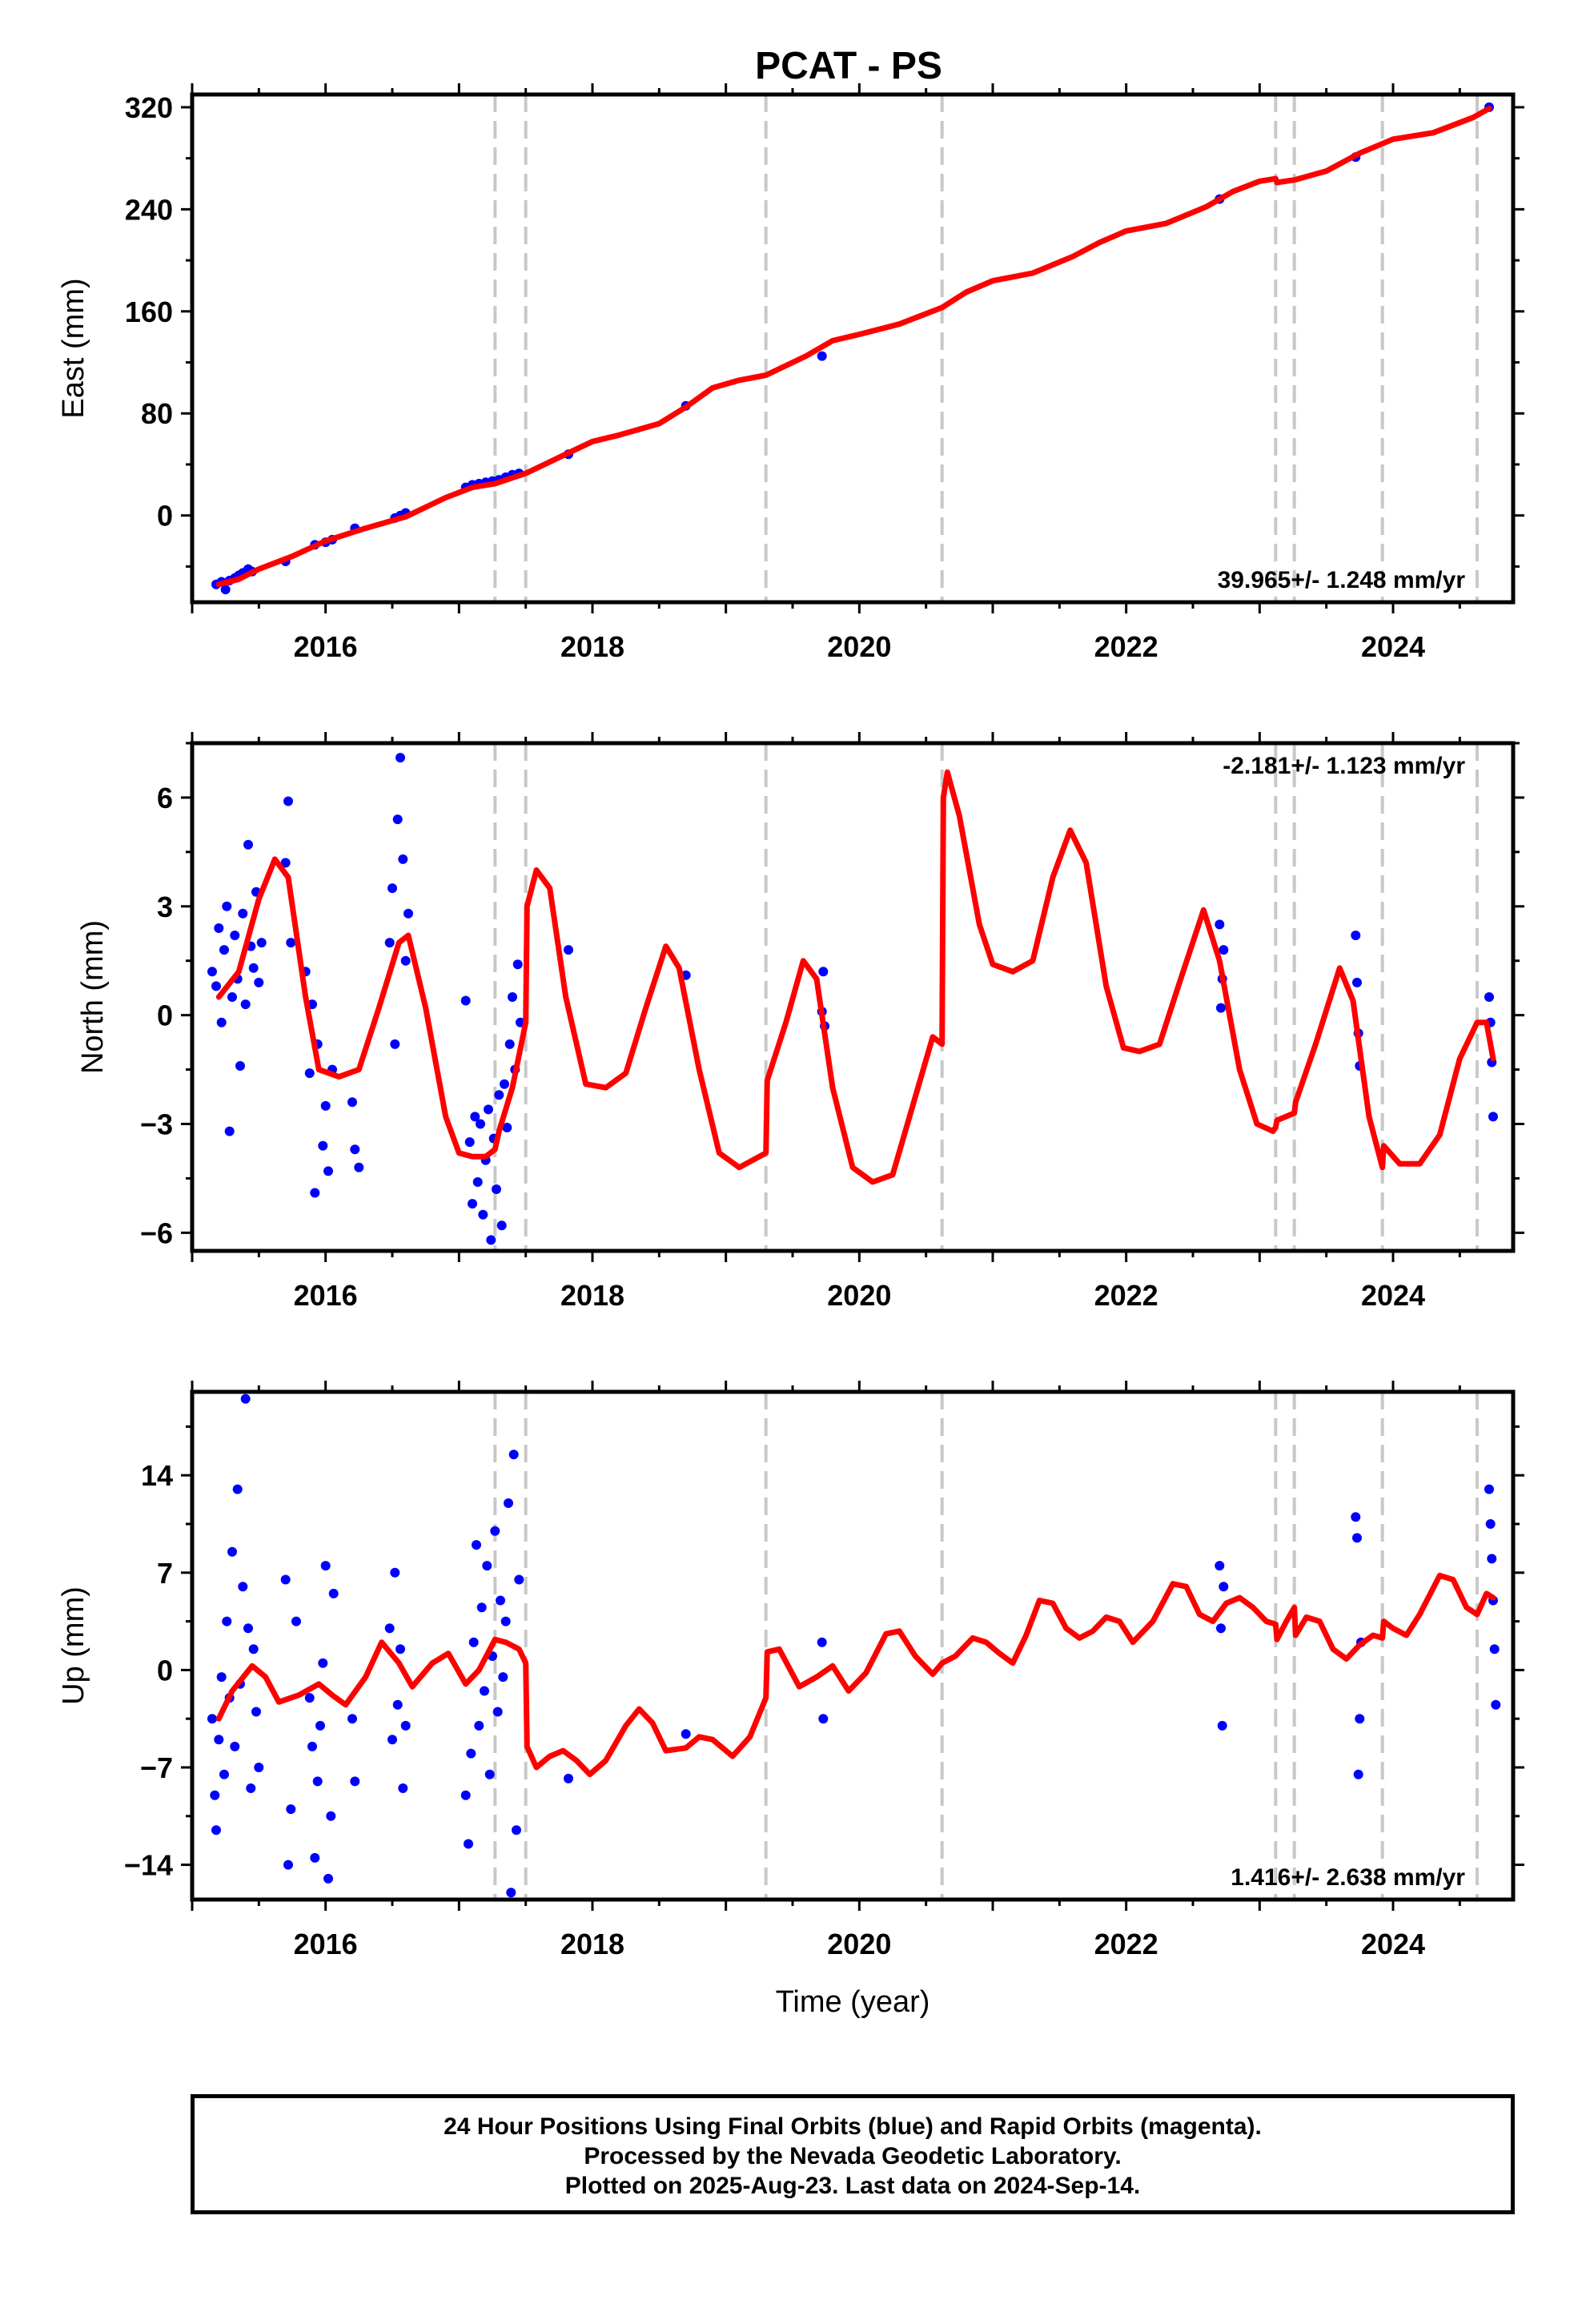 This screenshot has height=2324, width=1582. Describe the element at coordinates (157, 413) in the screenshot. I see `y-tick-label: 80` at that location.